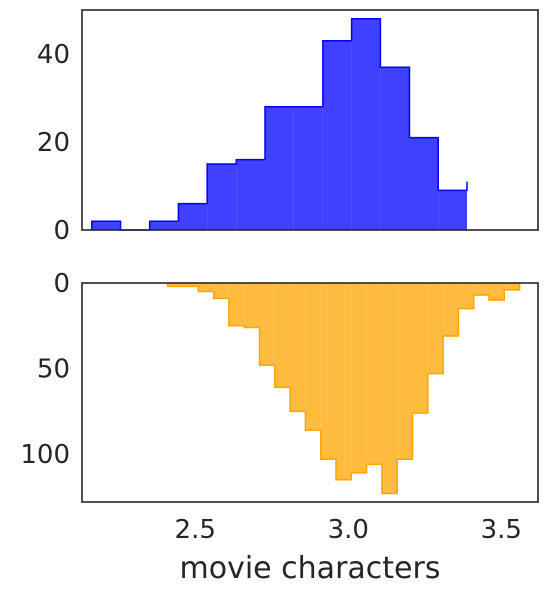 This screenshot has height=594, width=548. What do you see at coordinates (53, 143) in the screenshot?
I see `y-tick-label: 20` at bounding box center [53, 143].